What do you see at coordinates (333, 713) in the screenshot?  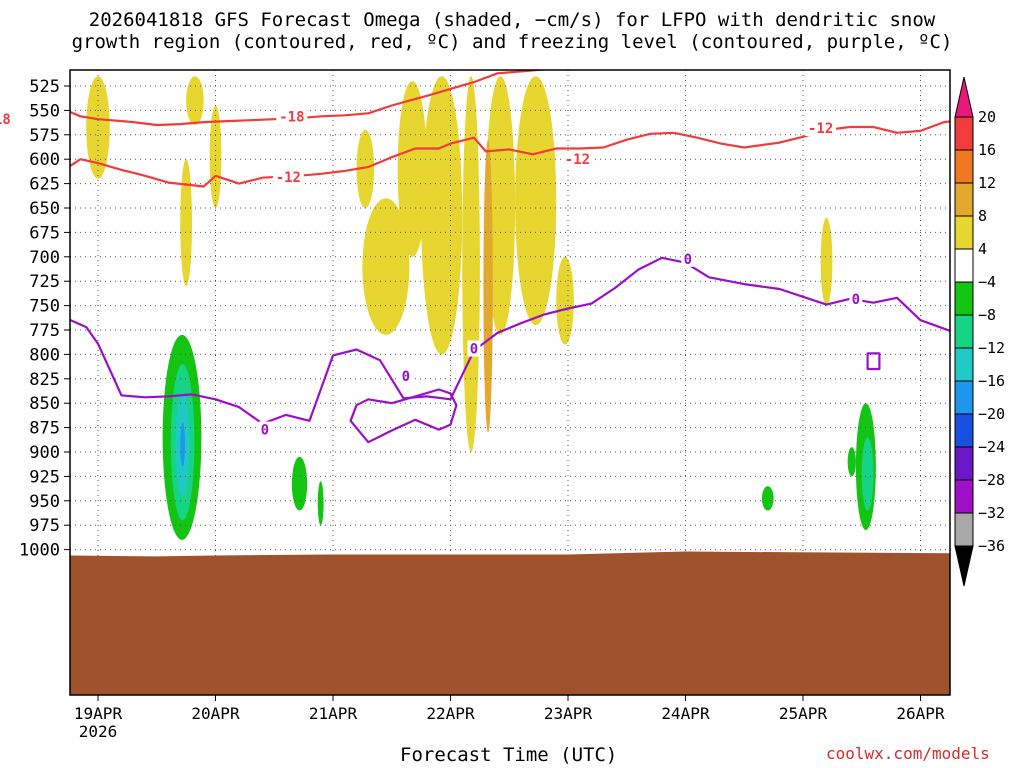 I see `x-tick-label-2: 21APR` at bounding box center [333, 713].